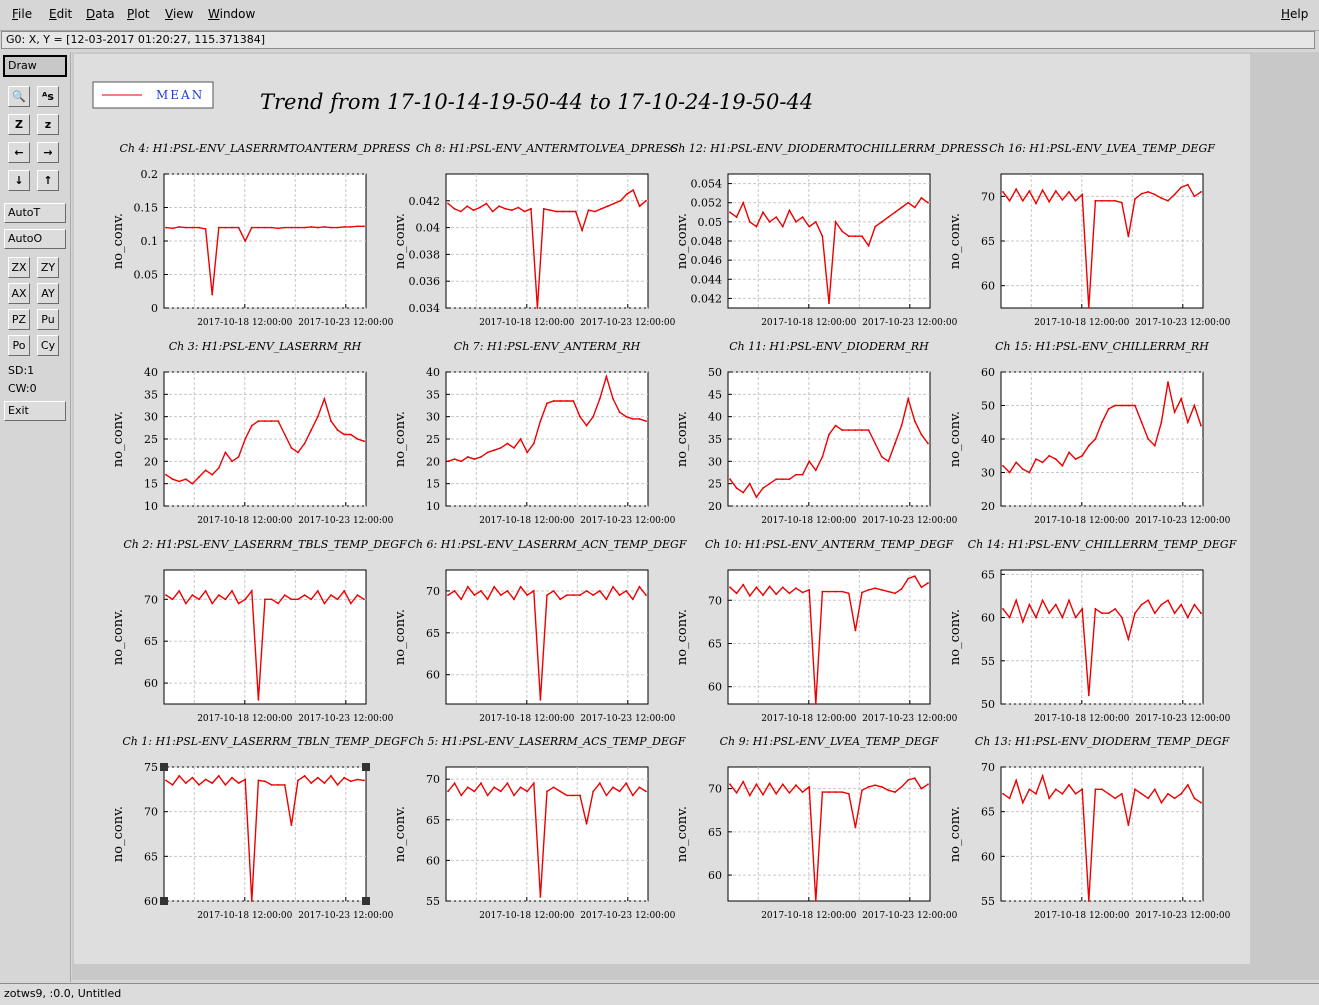 The image size is (1319, 1005). What do you see at coordinates (659, 15) in the screenshot?
I see `menu-bar: File Edit Data Plot View Window Help` at bounding box center [659, 15].